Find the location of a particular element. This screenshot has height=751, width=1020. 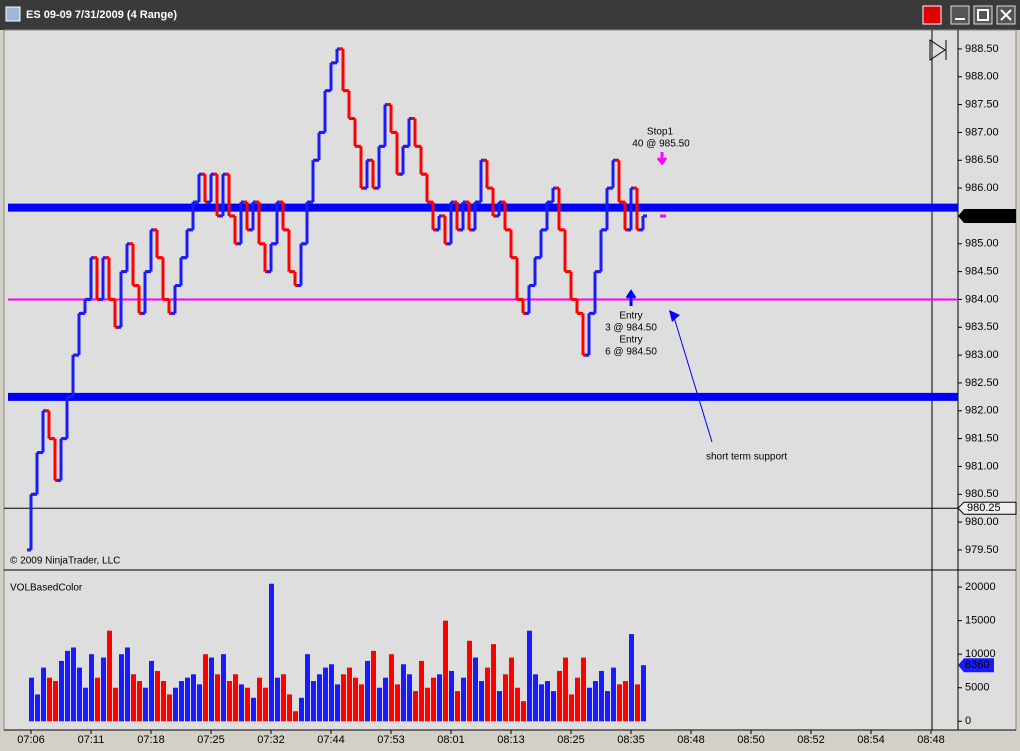

link-button is located at coordinates (932, 15).